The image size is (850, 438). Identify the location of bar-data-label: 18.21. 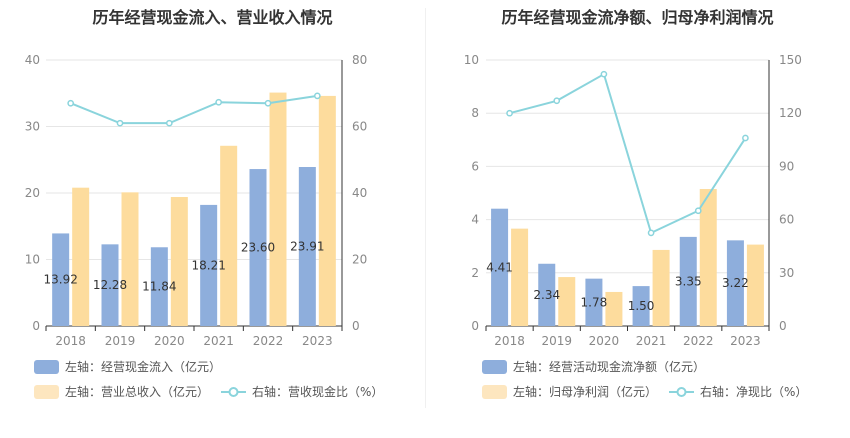
(208, 265).